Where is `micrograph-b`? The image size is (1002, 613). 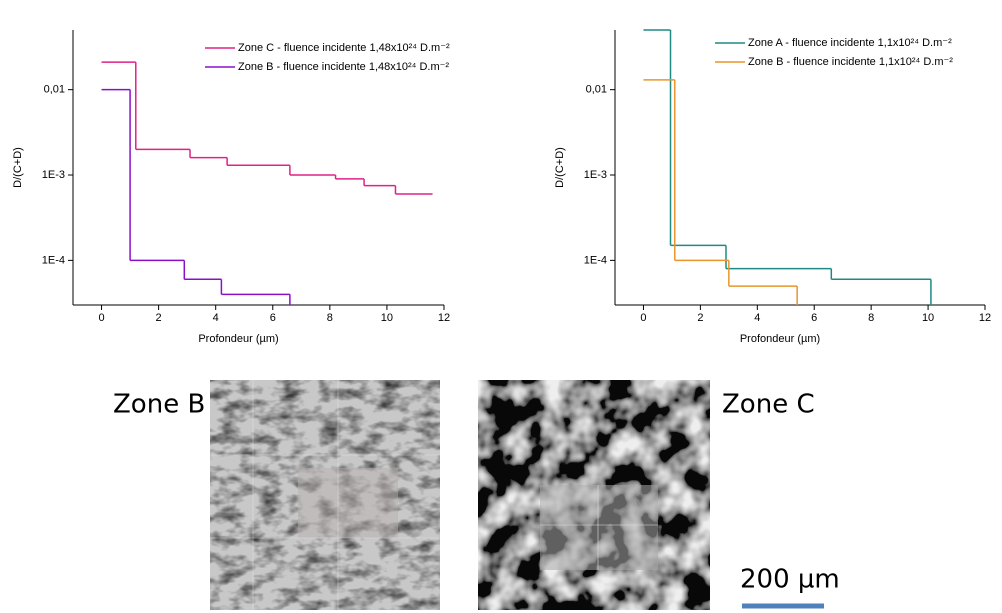
micrograph-b is located at coordinates (325, 495).